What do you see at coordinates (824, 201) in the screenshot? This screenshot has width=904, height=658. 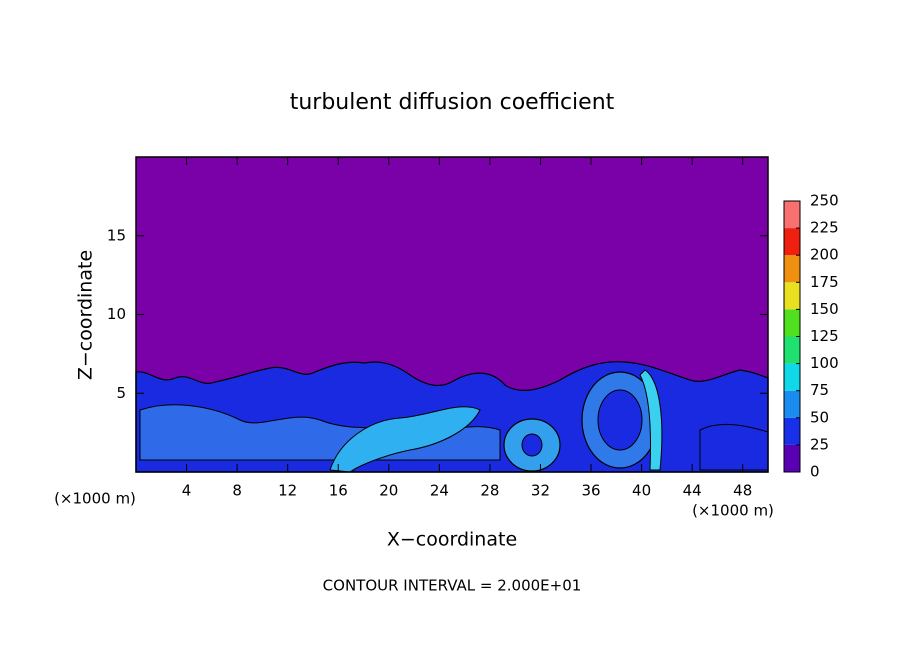 I see `colorbar-tick-label: 250` at bounding box center [824, 201].